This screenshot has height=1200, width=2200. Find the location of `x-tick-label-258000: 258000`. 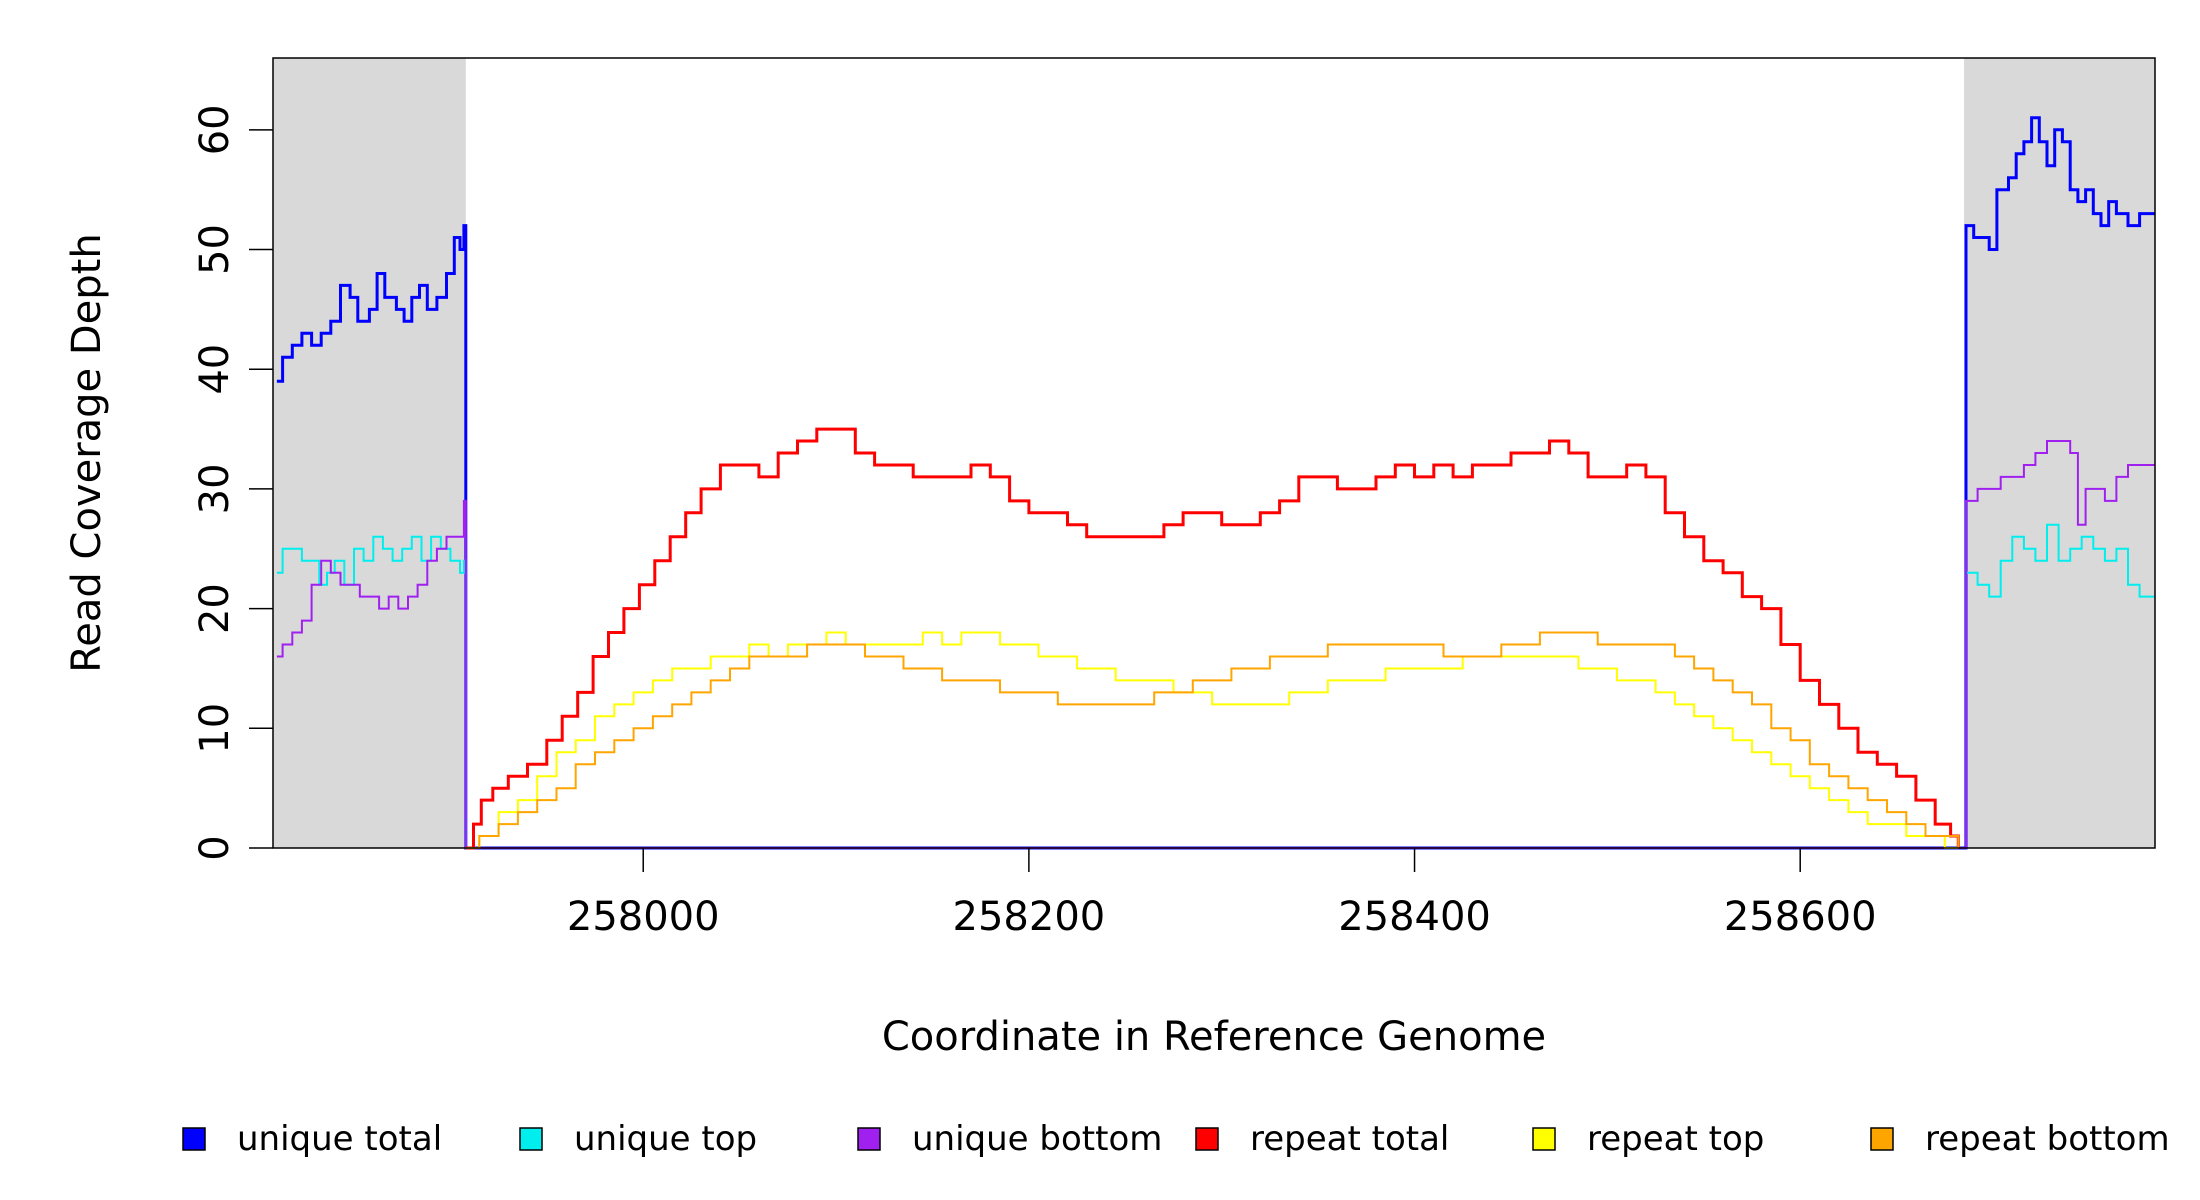

x-tick-label-258000: 258000 is located at coordinates (643, 917).